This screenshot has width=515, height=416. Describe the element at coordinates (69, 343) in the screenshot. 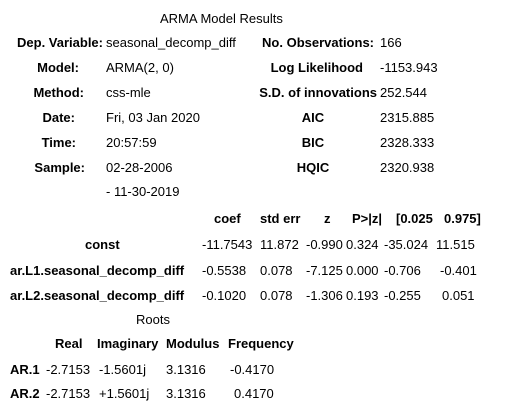

I see `roots-real-header: Real` at that location.